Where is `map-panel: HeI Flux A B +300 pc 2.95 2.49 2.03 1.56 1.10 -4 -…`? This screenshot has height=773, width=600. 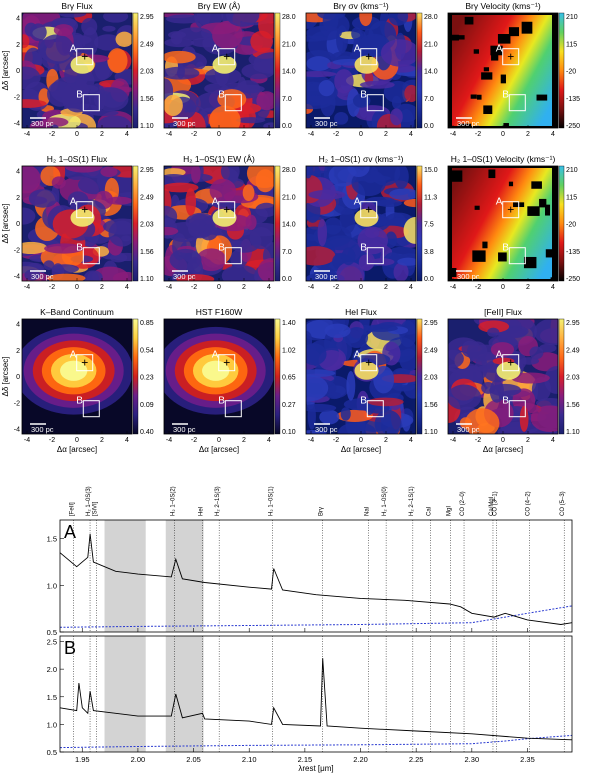
map-panel: HeI Flux A B +300 pc 2.95 2.49 2.03 1.56 1.10 -4 -… is located at coordinates (371, 380).